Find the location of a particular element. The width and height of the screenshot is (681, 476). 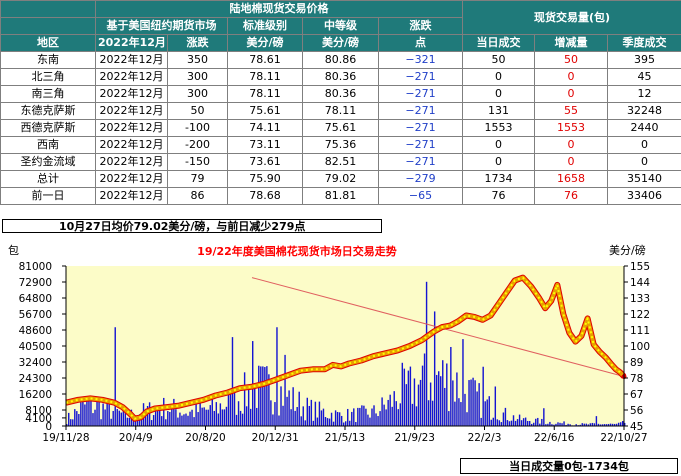

left-tick-label: 16200 is located at coordinates (35, 395).